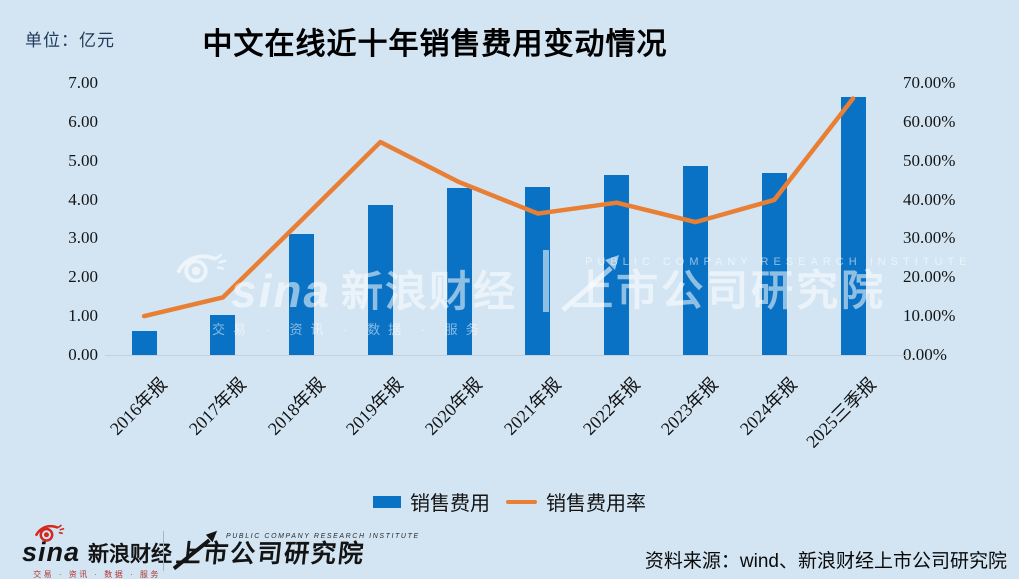  What do you see at coordinates (387, 501) in the screenshot?
I see `legend-swatch-sales-expense` at bounding box center [387, 501].